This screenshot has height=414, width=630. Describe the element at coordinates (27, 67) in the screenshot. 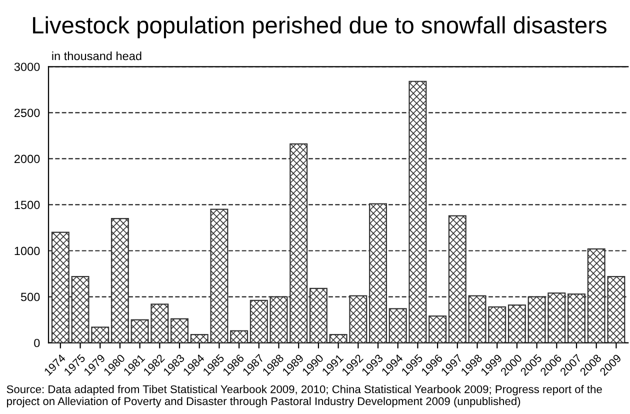

I see `y-tick-label: 3000` at that location.